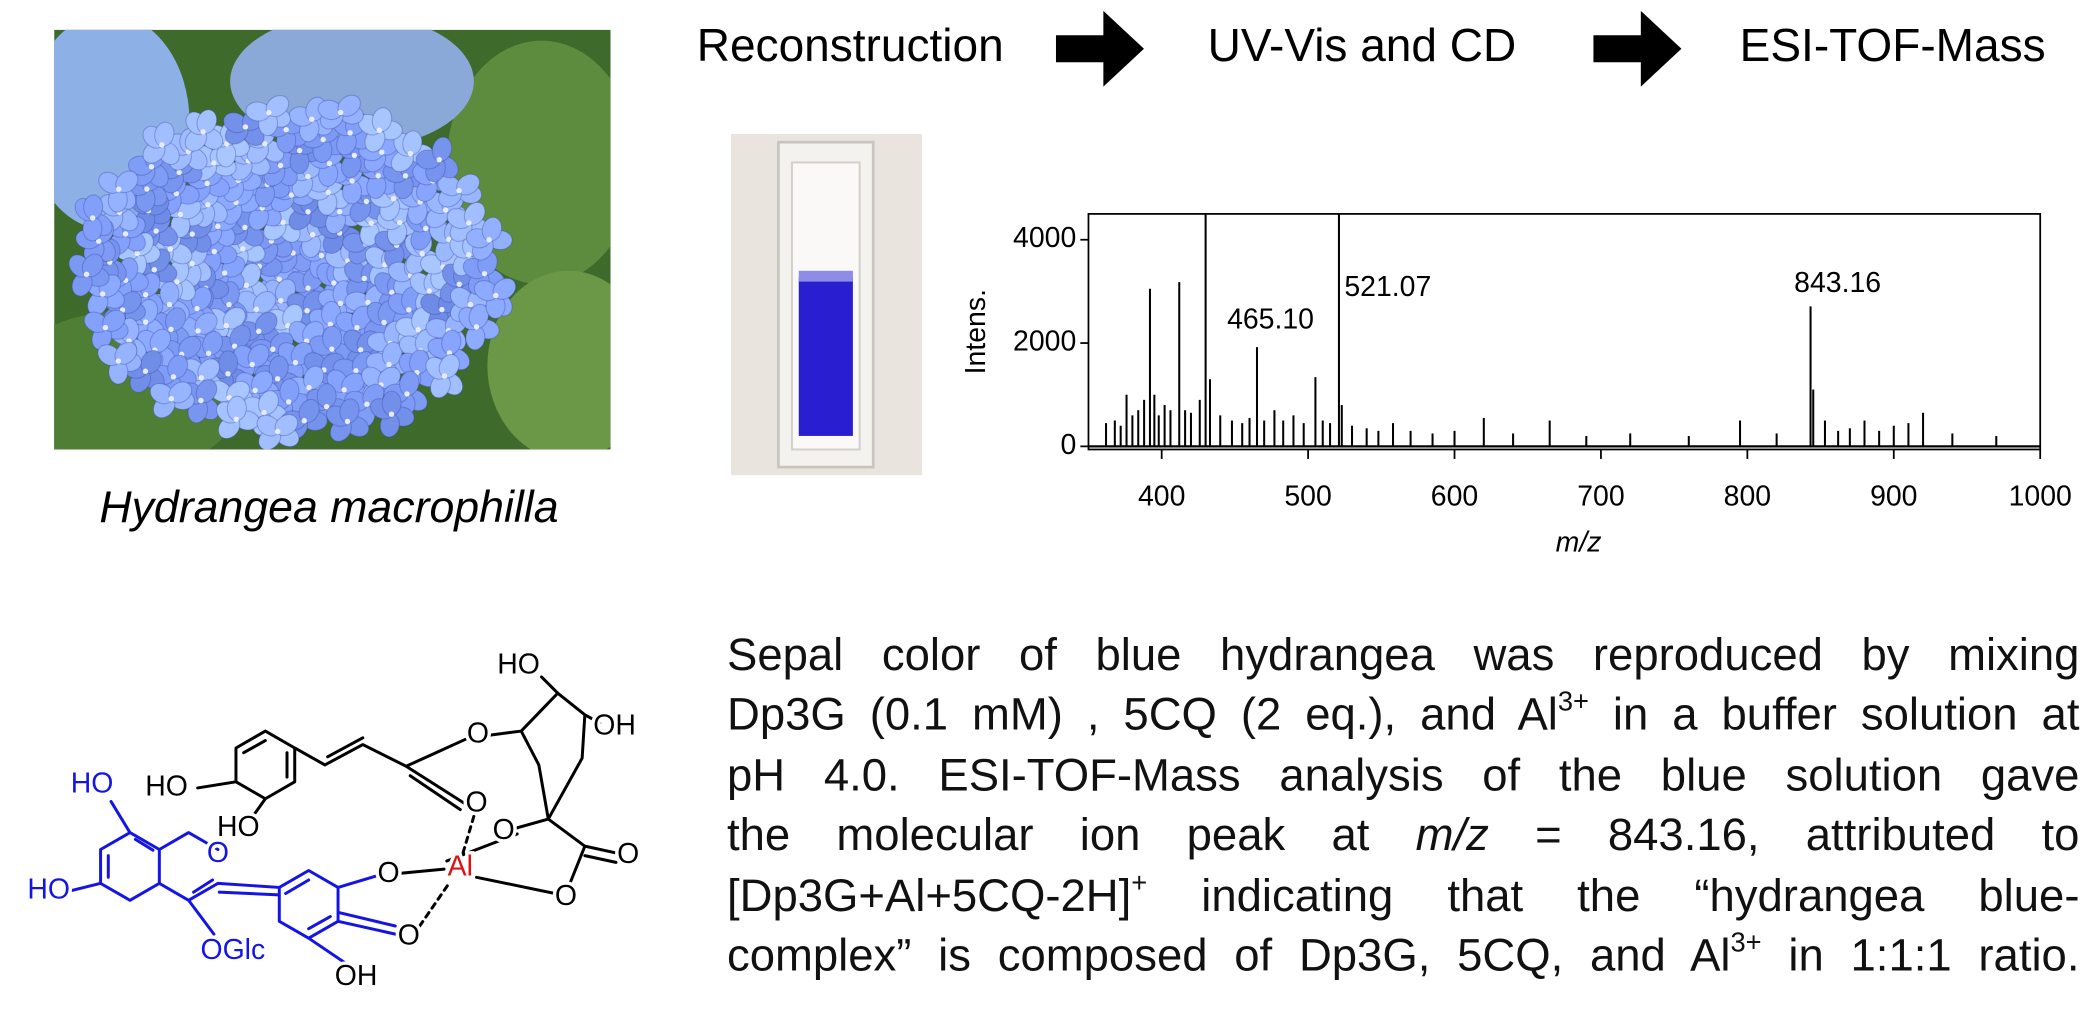 The width and height of the screenshot is (2093, 1009). Describe the element at coordinates (232, 882) in the screenshot. I see `bond` at that location.